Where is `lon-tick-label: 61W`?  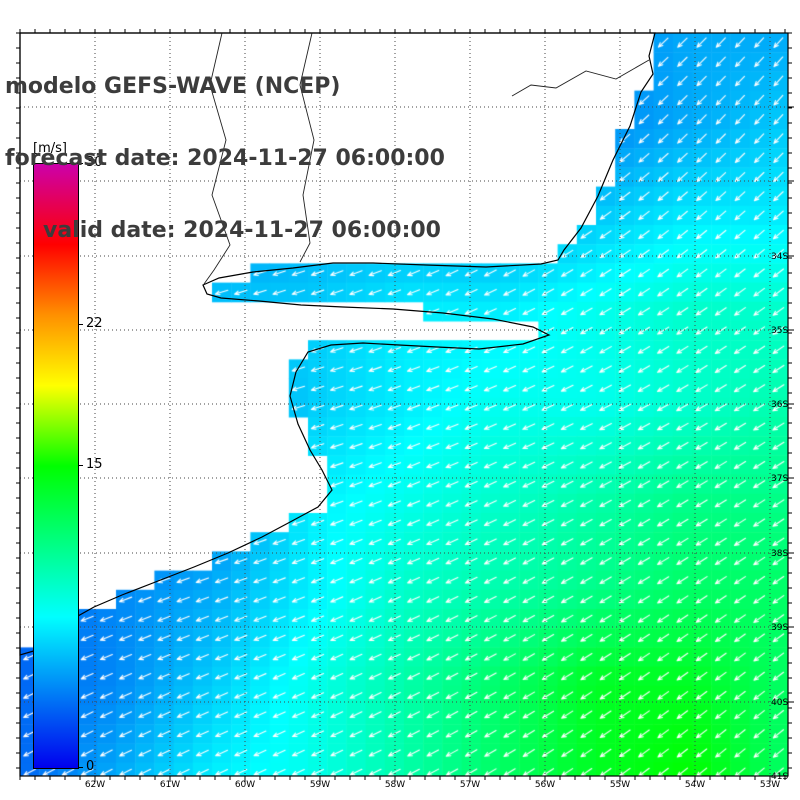
lon-tick-label: 61W is located at coordinates (170, 785).